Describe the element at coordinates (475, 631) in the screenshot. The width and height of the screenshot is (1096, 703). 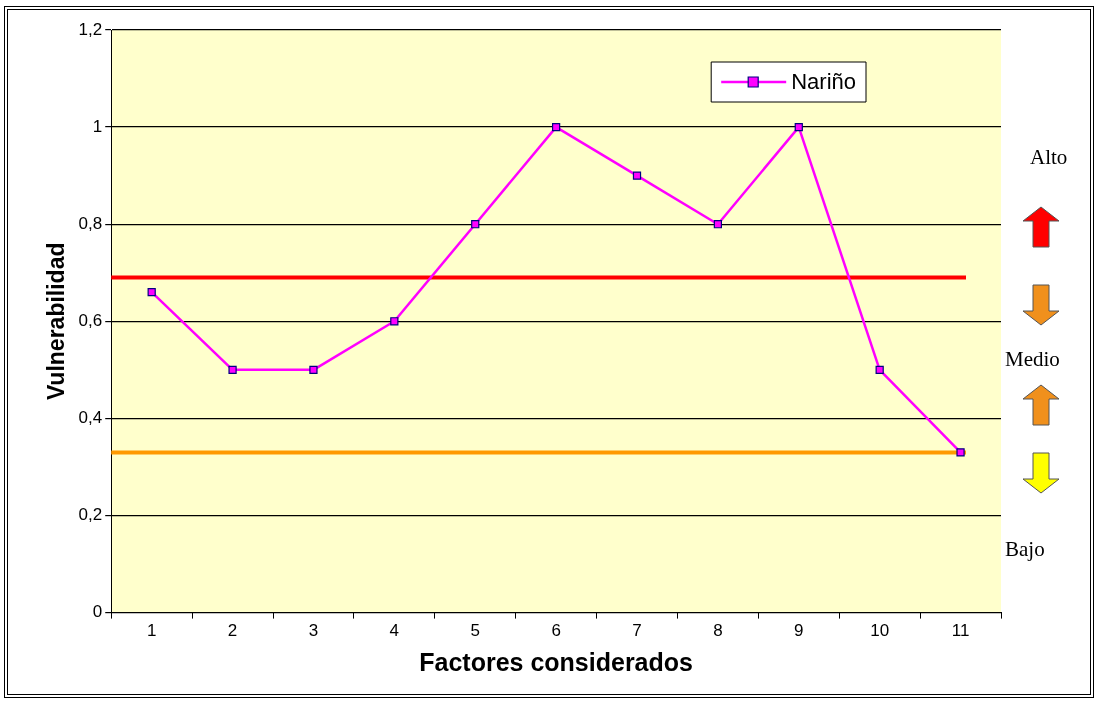
I see `x-tick-label: 5` at that location.